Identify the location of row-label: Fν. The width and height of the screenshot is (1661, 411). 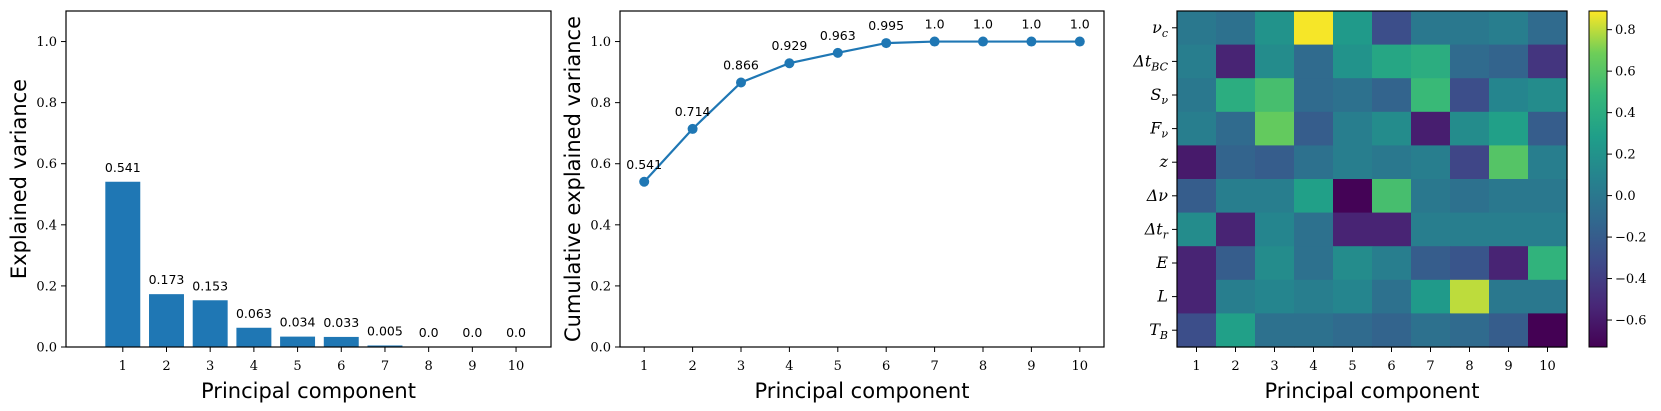
(1158, 130).